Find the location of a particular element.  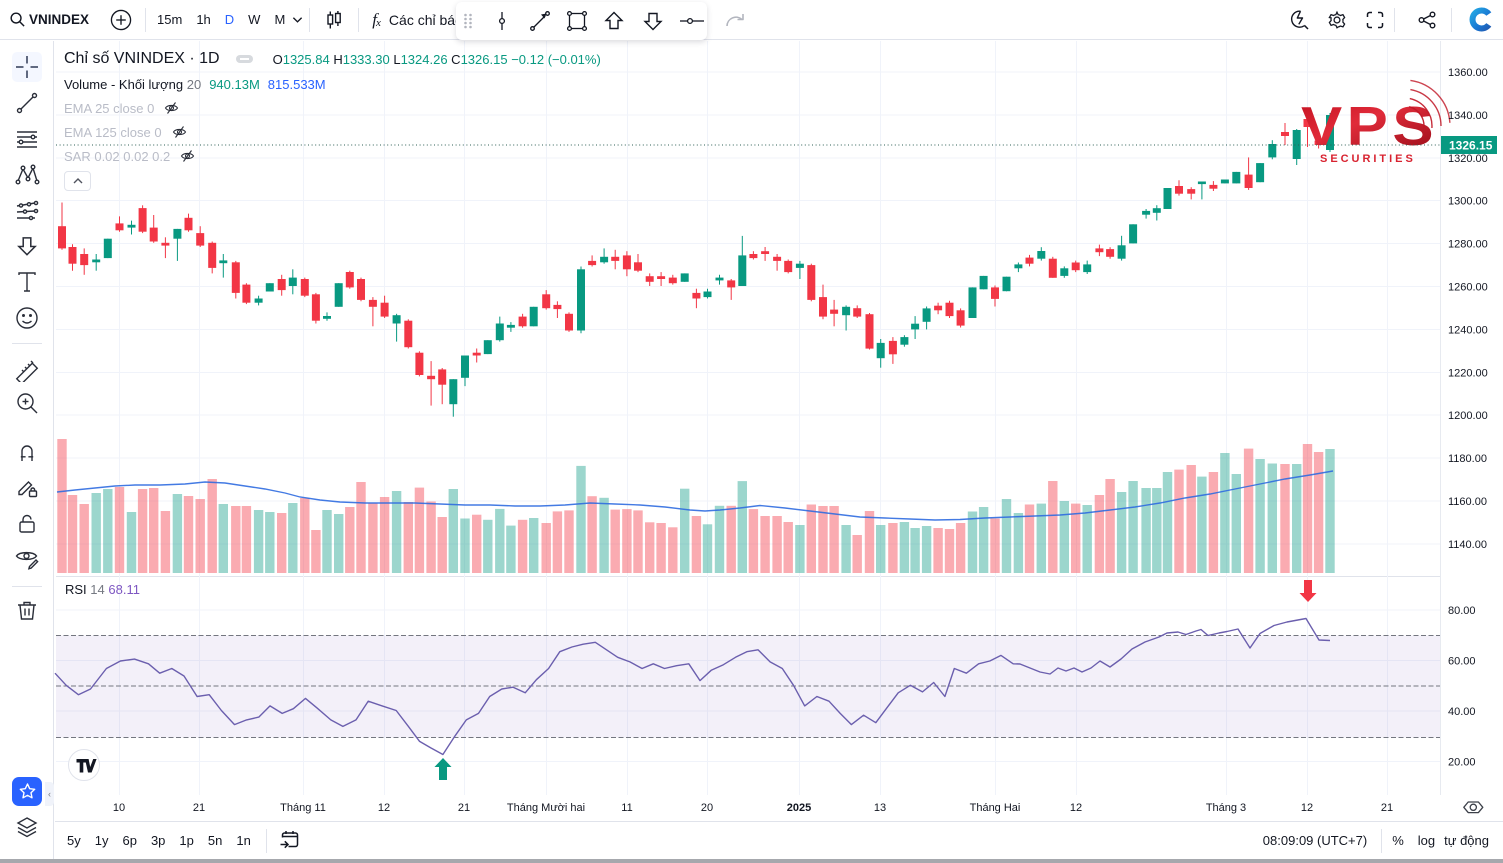

svg-text: 1260.00 is located at coordinates (1468, 288).